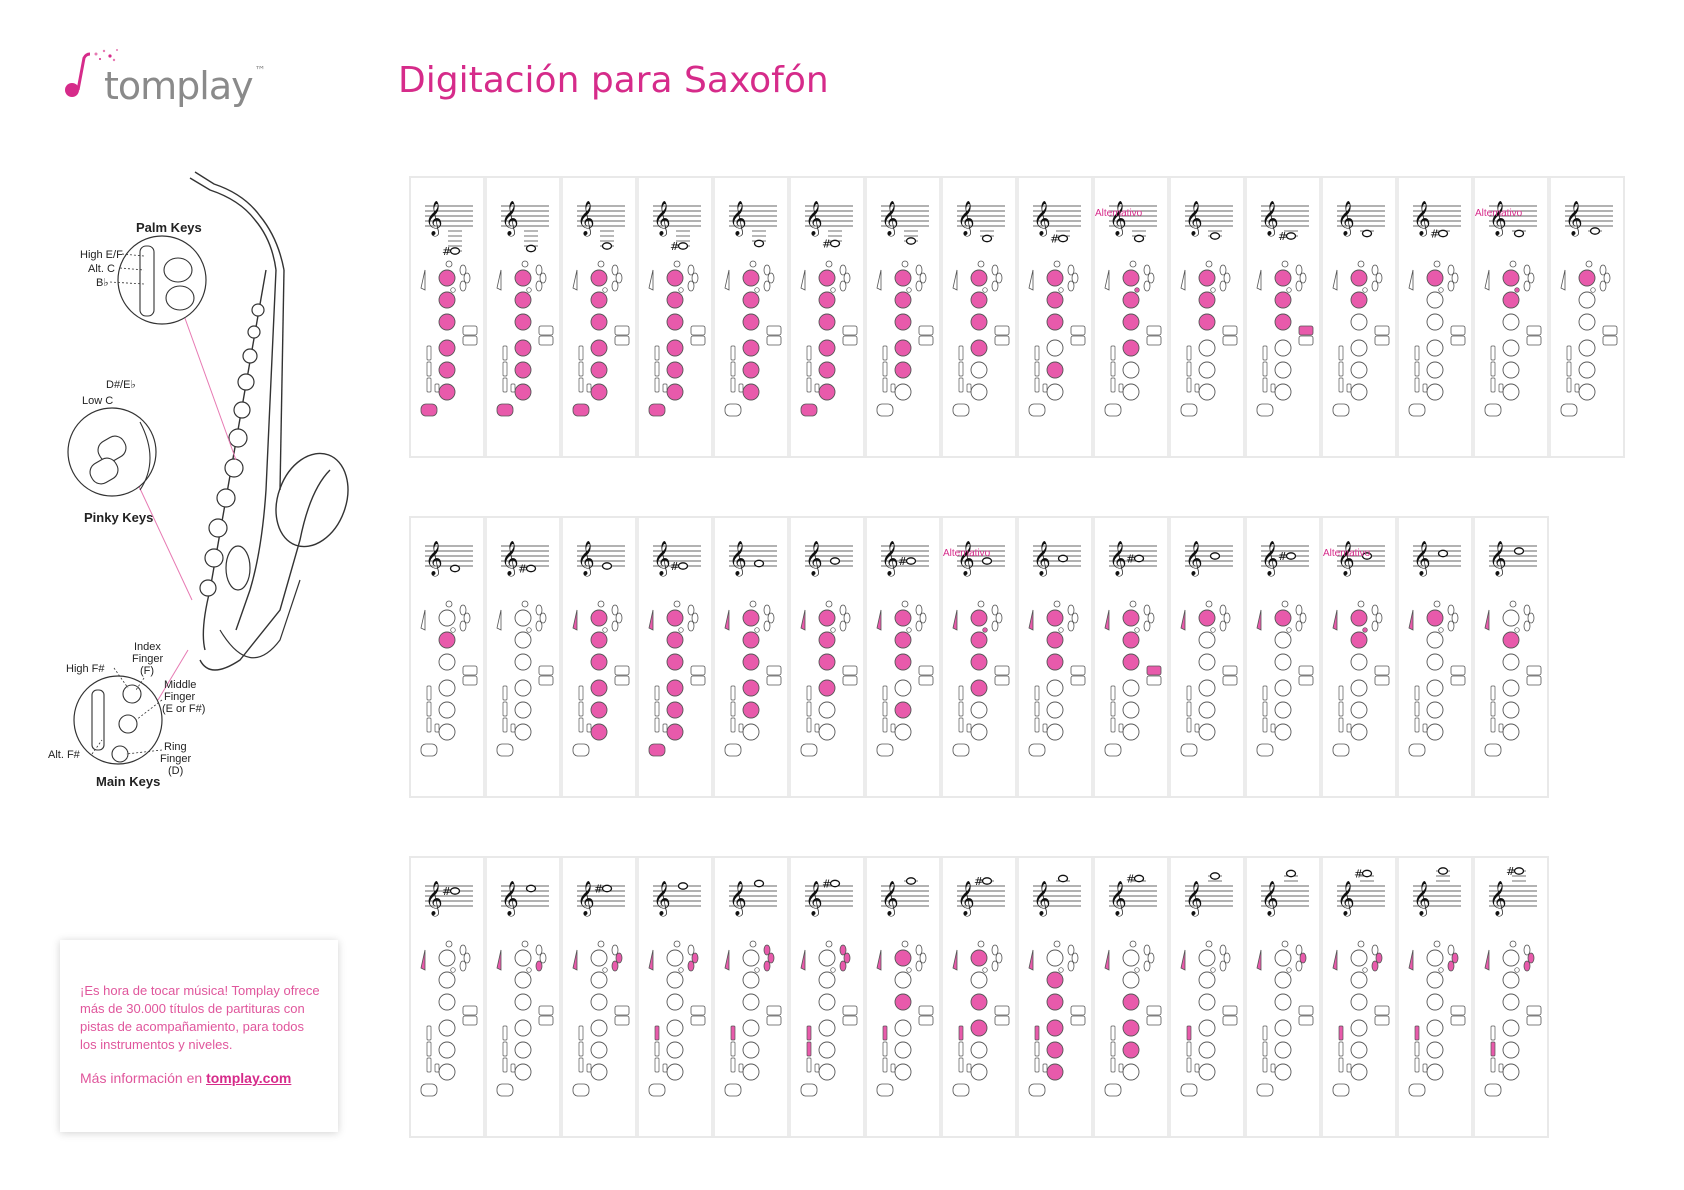 The height and width of the screenshot is (1190, 1684). Describe the element at coordinates (1361, 892) in the screenshot. I see `staff: 𝄞#` at that location.